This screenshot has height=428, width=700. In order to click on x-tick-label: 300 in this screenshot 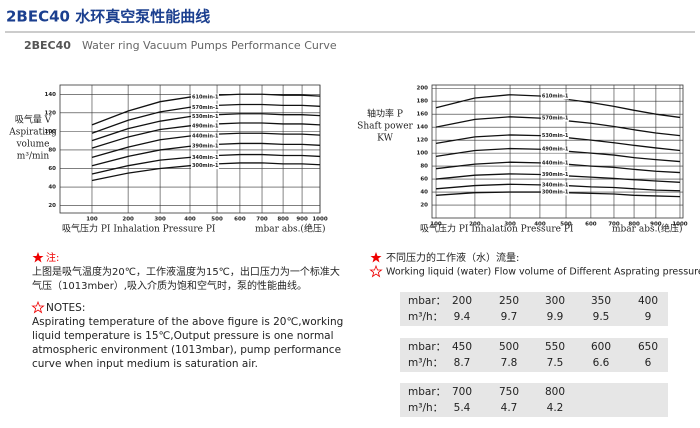, I will do `click(510, 225)`.